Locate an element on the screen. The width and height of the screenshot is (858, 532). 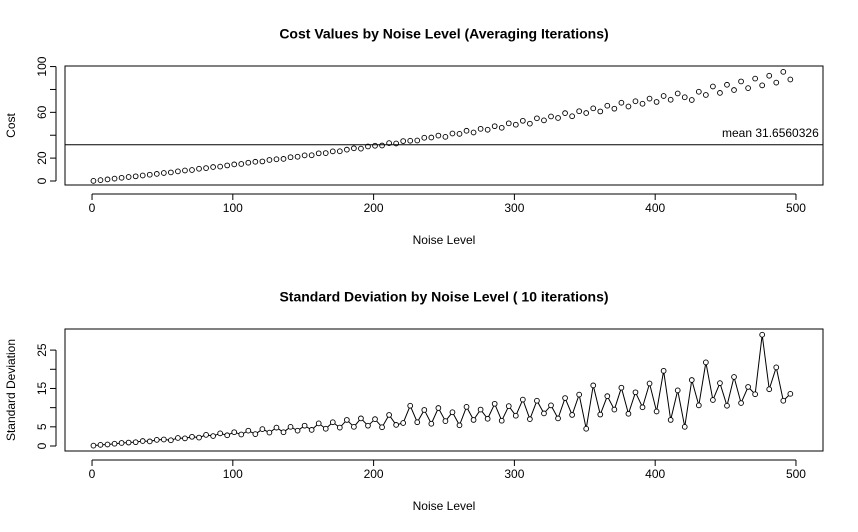
y-tick-label: 15 is located at coordinates (42, 388).